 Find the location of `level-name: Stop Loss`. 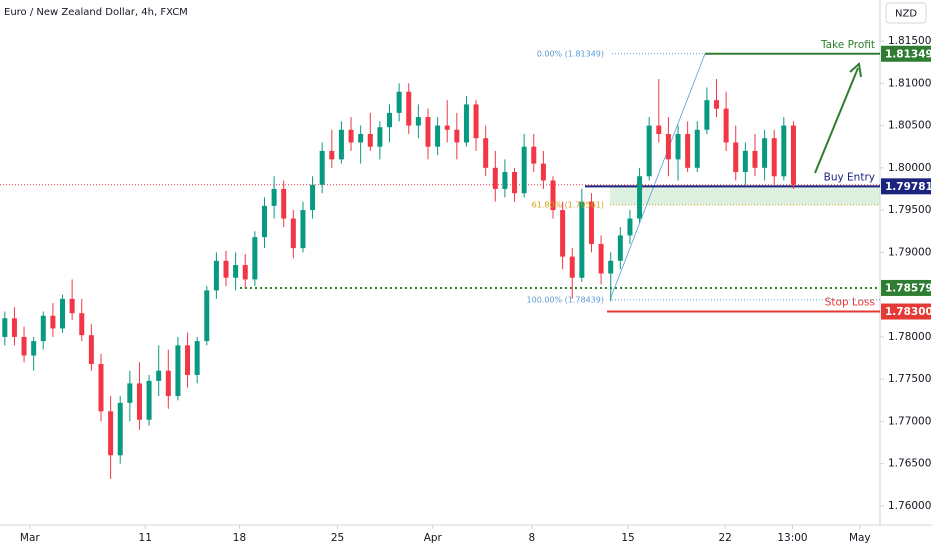

level-name: Stop Loss is located at coordinates (850, 303).